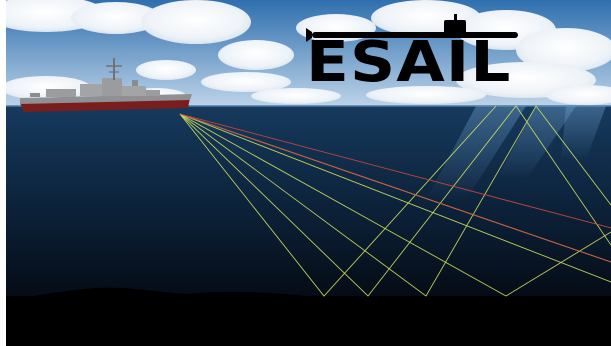 This screenshot has width=611, height=346. I want to click on esail-logo-text: ESAIL, so click(409, 62).